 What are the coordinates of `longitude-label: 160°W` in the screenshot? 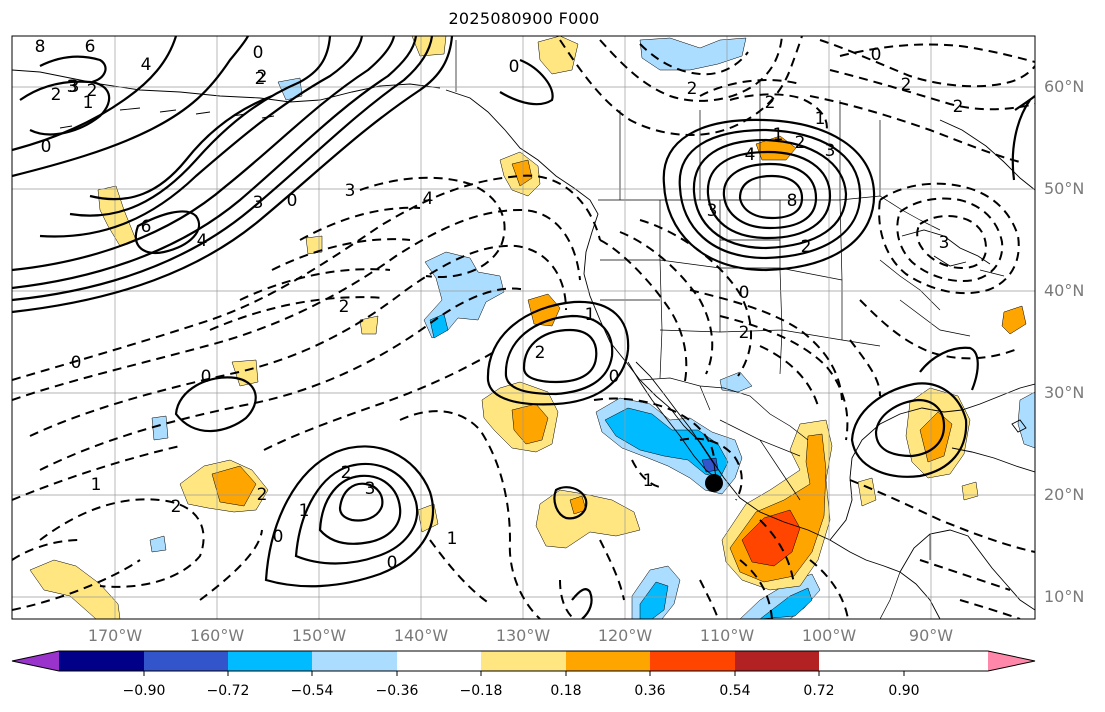 It's located at (217, 635).